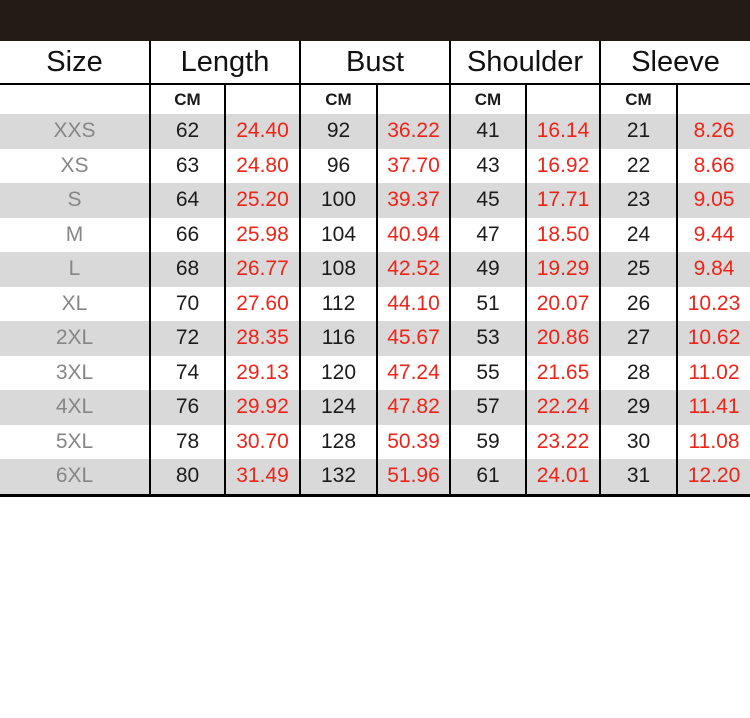 This screenshot has height=718, width=750. I want to click on length-inch-cell: 28.35, so click(262, 338).